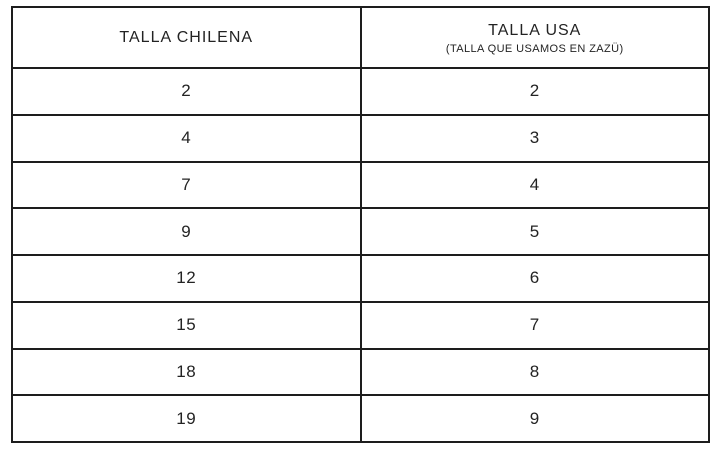 The height and width of the screenshot is (450, 720). I want to click on table-row: 12 6, so click(360, 278).